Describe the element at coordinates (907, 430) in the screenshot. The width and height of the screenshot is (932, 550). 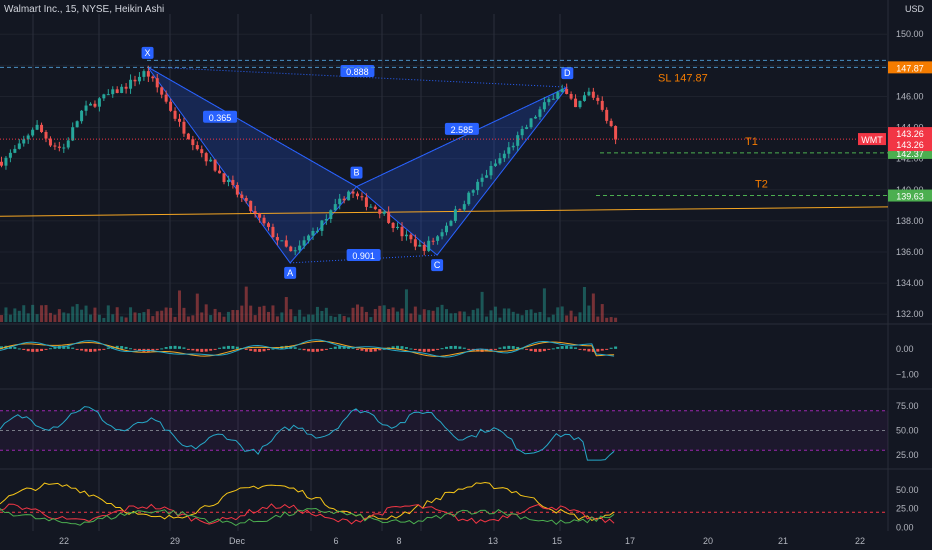
I see `rsi-tick-label: 50.00` at that location.